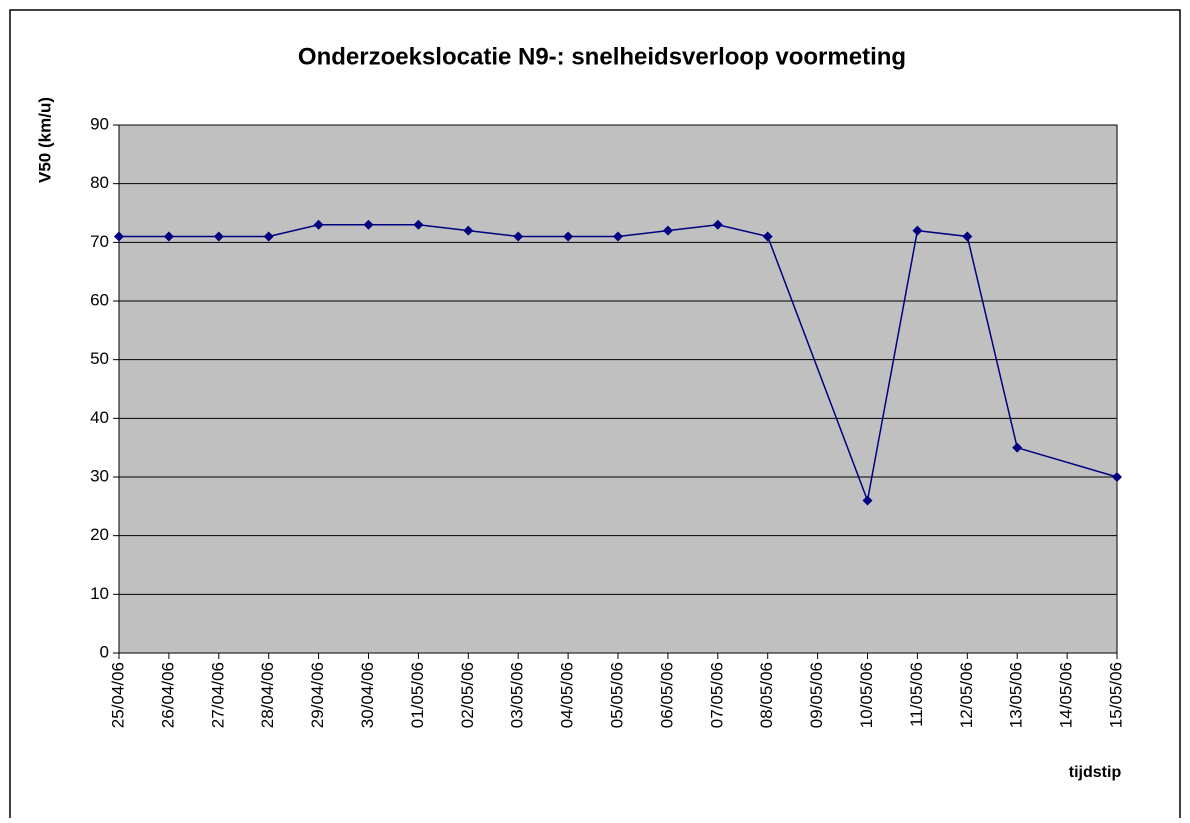 Image resolution: width=1190 pixels, height=823 pixels. Describe the element at coordinates (367, 695) in the screenshot. I see `x-tick-label: 30/04/06` at that location.